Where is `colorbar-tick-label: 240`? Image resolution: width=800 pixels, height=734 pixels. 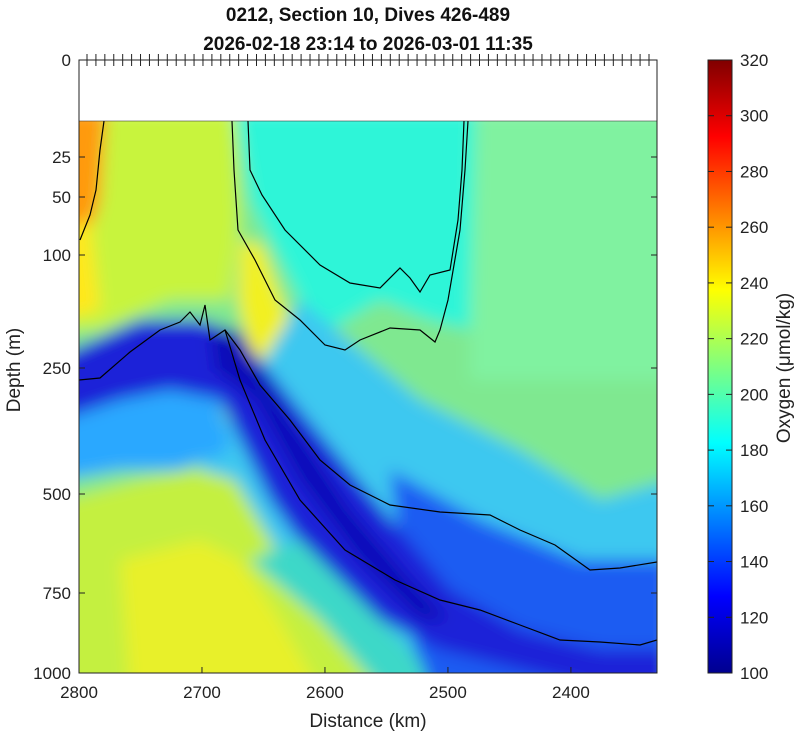
colorbar-tick-label: 240 is located at coordinates (754, 283).